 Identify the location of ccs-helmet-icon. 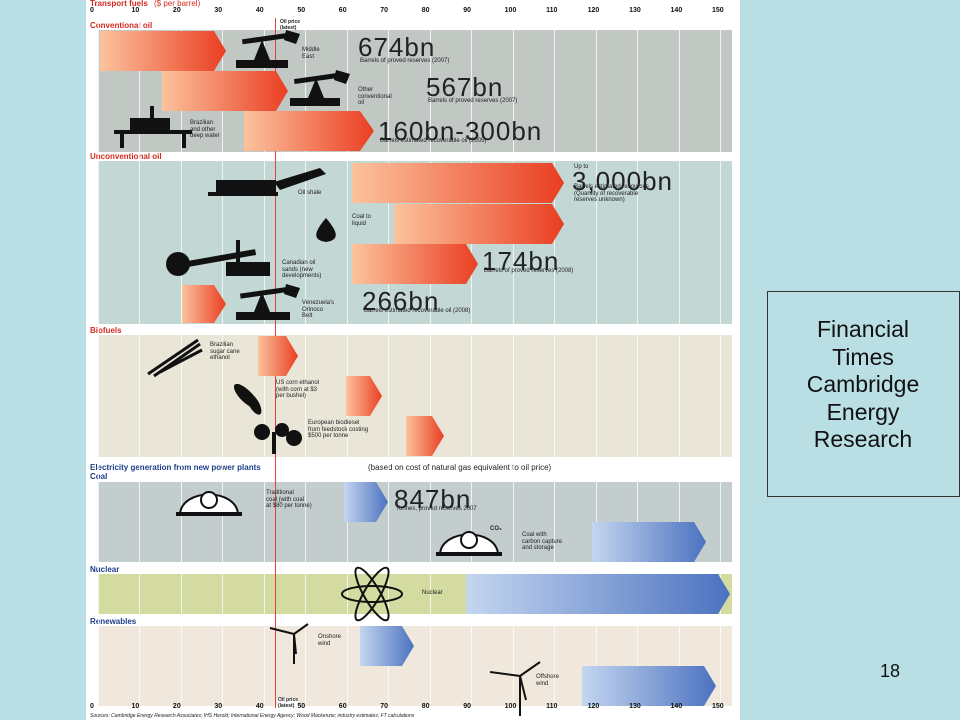
(469, 543).